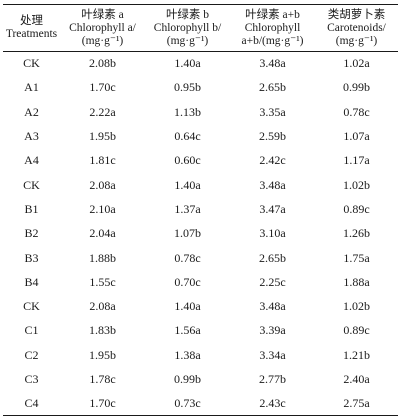 Image resolution: width=402 pixels, height=416 pixels. I want to click on chlorophyll-ab-cell: 3.34a, so click(272, 354).